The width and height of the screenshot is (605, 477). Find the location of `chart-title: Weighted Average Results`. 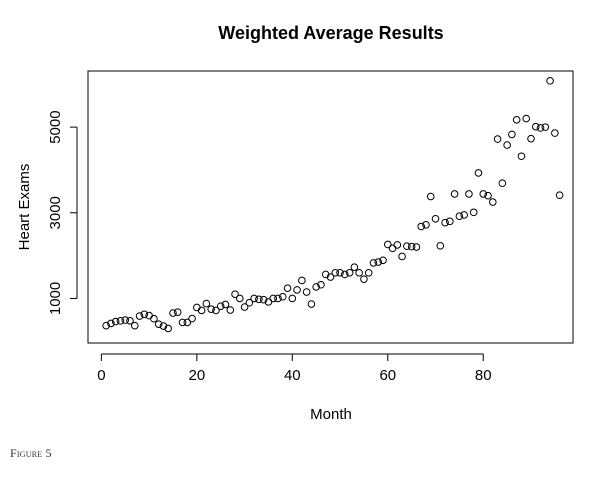

chart-title: Weighted Average Results is located at coordinates (330, 33).